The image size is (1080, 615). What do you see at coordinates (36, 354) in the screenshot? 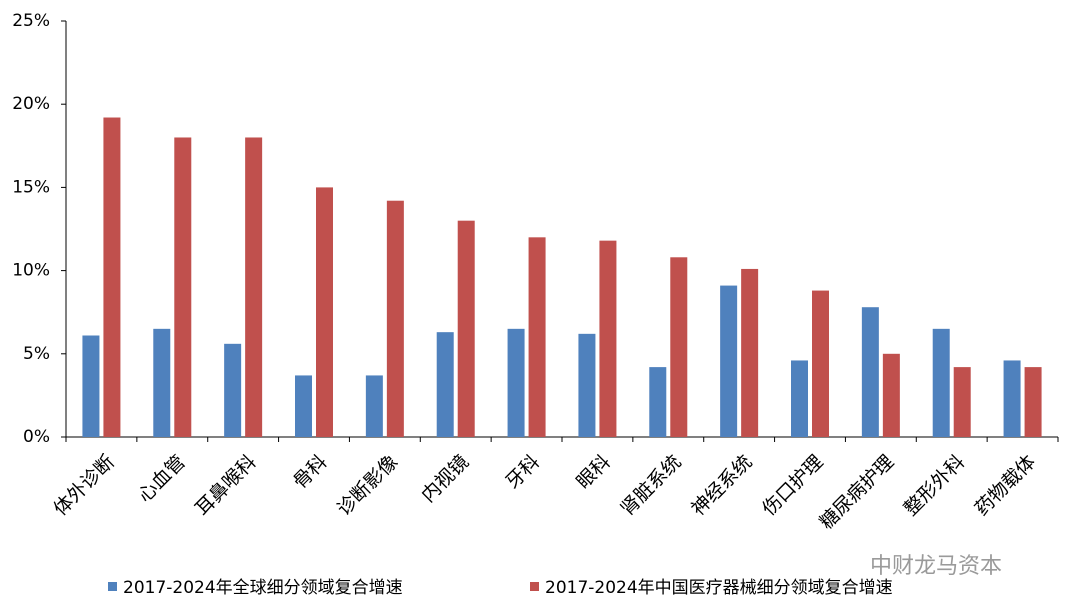
I see `y-tick-label: 5%` at bounding box center [36, 354].